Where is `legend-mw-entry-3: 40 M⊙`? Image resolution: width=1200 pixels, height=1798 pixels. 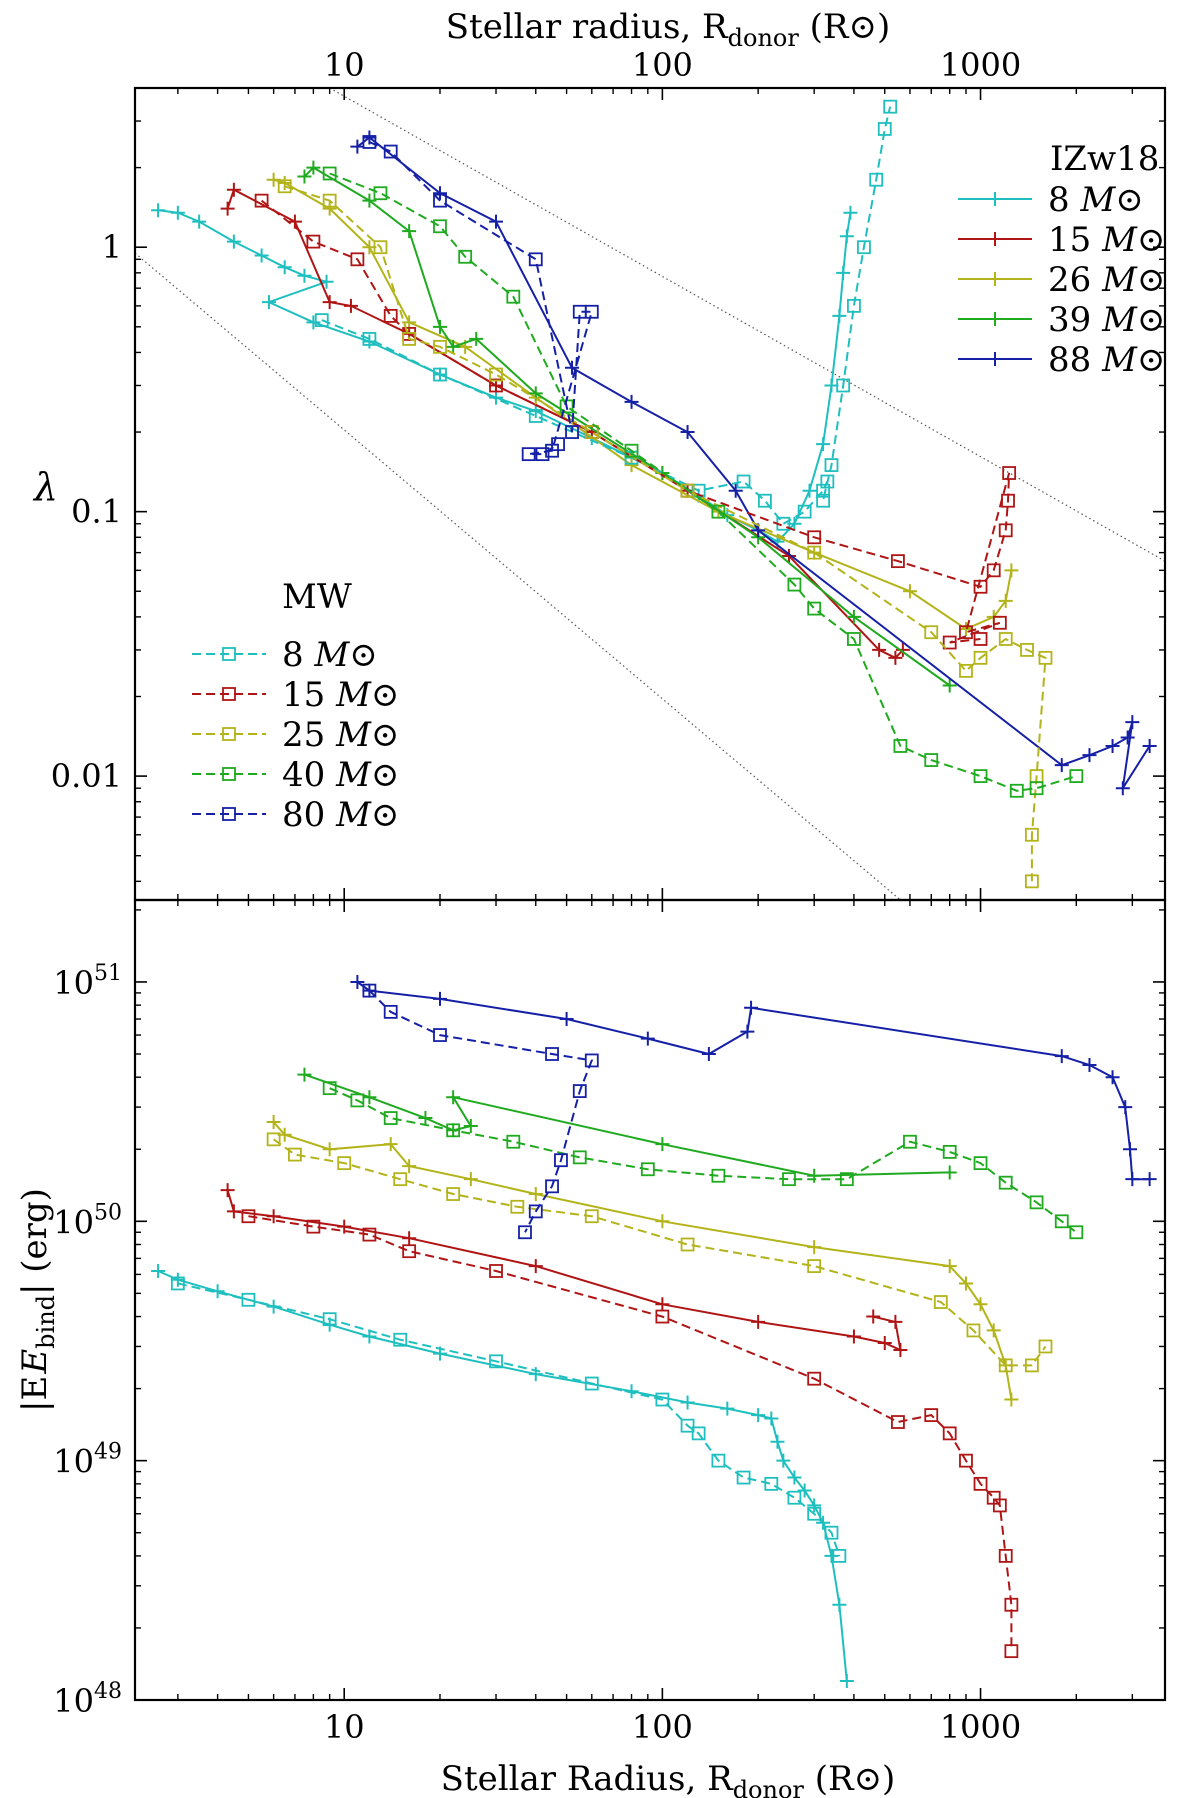
legend-mw-entry-3: 40 M⊙ is located at coordinates (295, 775).